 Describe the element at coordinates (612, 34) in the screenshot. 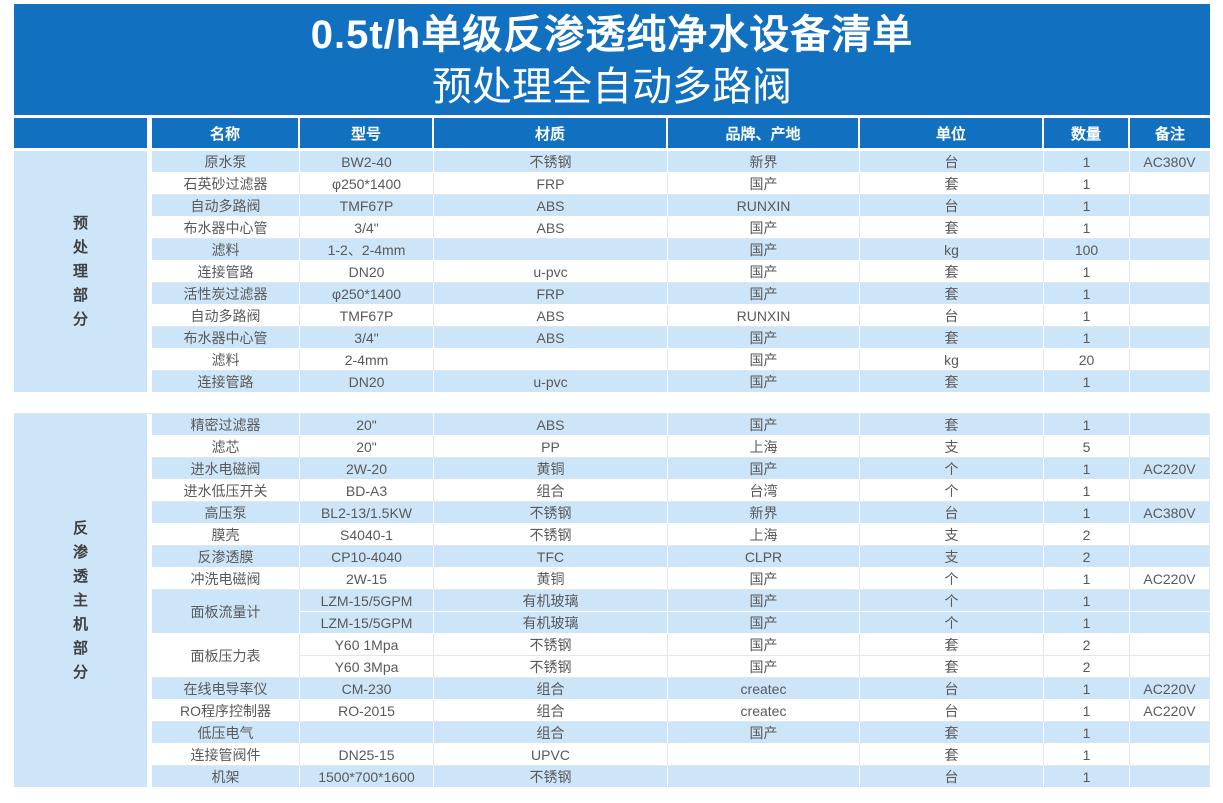

I see `page-title: 0.5t/h单级反渗透纯净水设备清单` at that location.